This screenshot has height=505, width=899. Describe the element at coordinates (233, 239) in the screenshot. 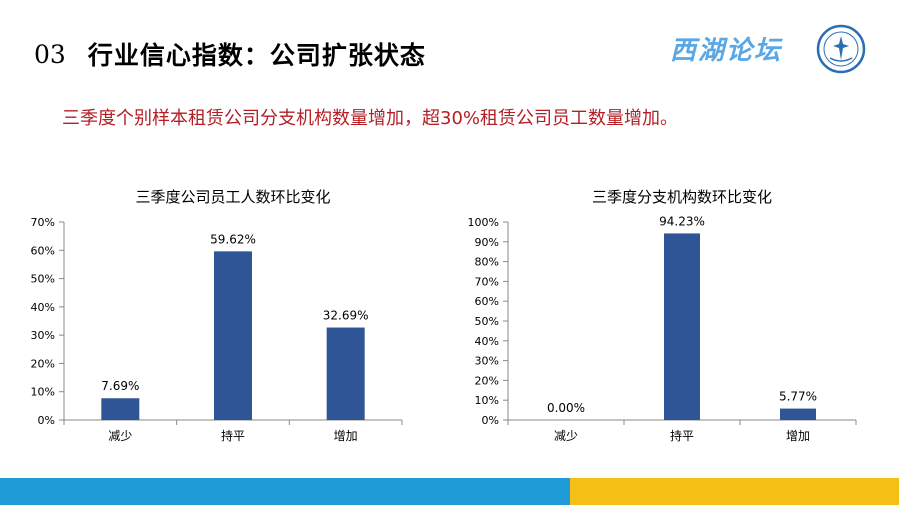

I see `bar-value-label: 59.62%` at that location.